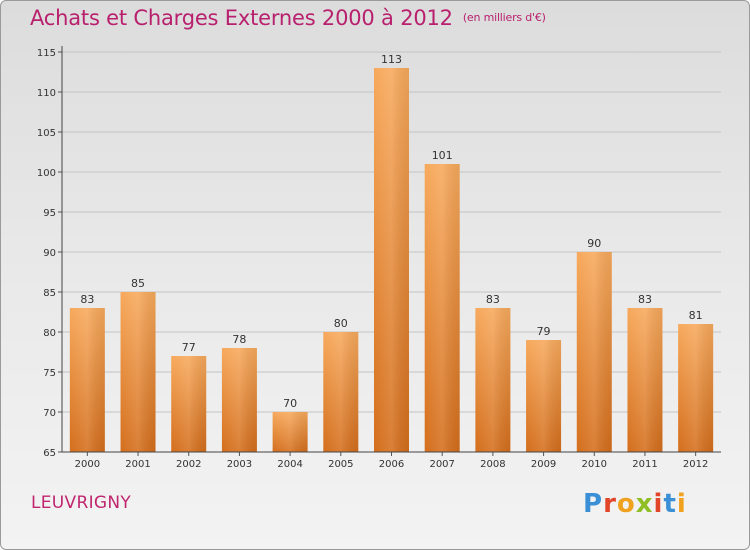  Describe the element at coordinates (670, 504) in the screenshot. I see `logo-letter: t` at that location.